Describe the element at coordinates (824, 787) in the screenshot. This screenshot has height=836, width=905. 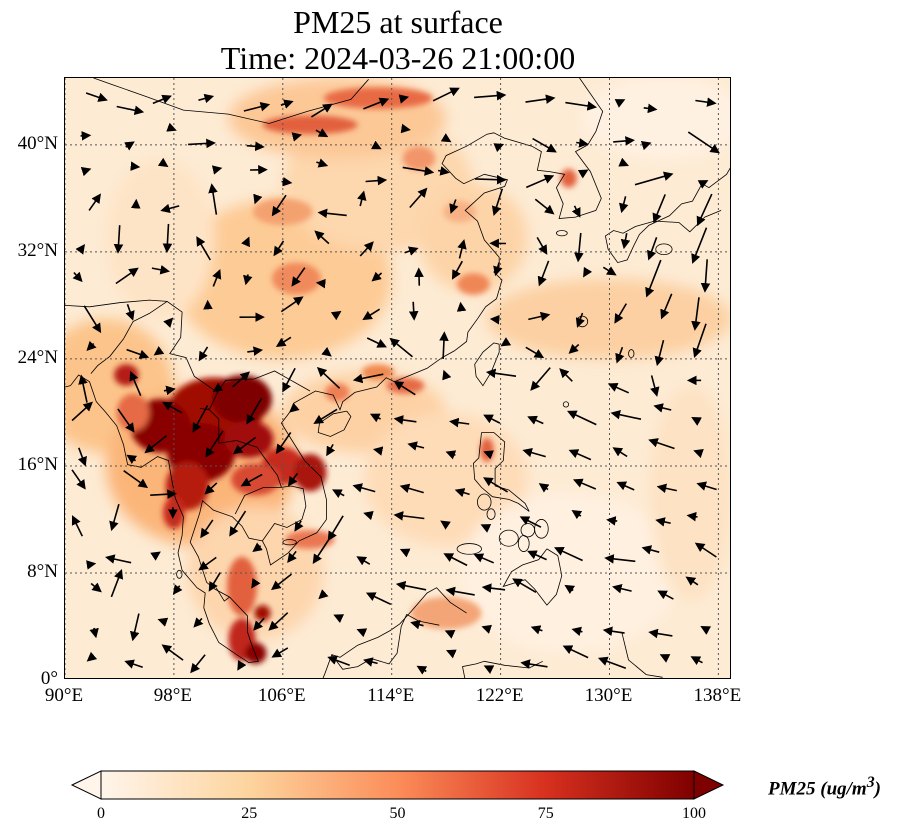
I see `colorbar-label: PM25 (ug/m3)` at that location.